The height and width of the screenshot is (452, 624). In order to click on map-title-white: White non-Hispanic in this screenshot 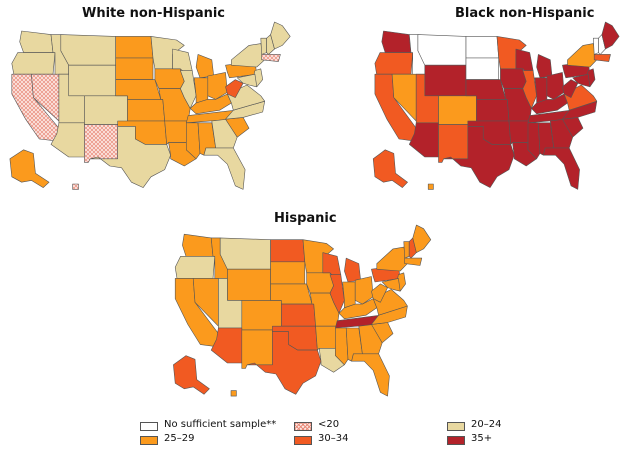, I will do `click(154, 13)`.